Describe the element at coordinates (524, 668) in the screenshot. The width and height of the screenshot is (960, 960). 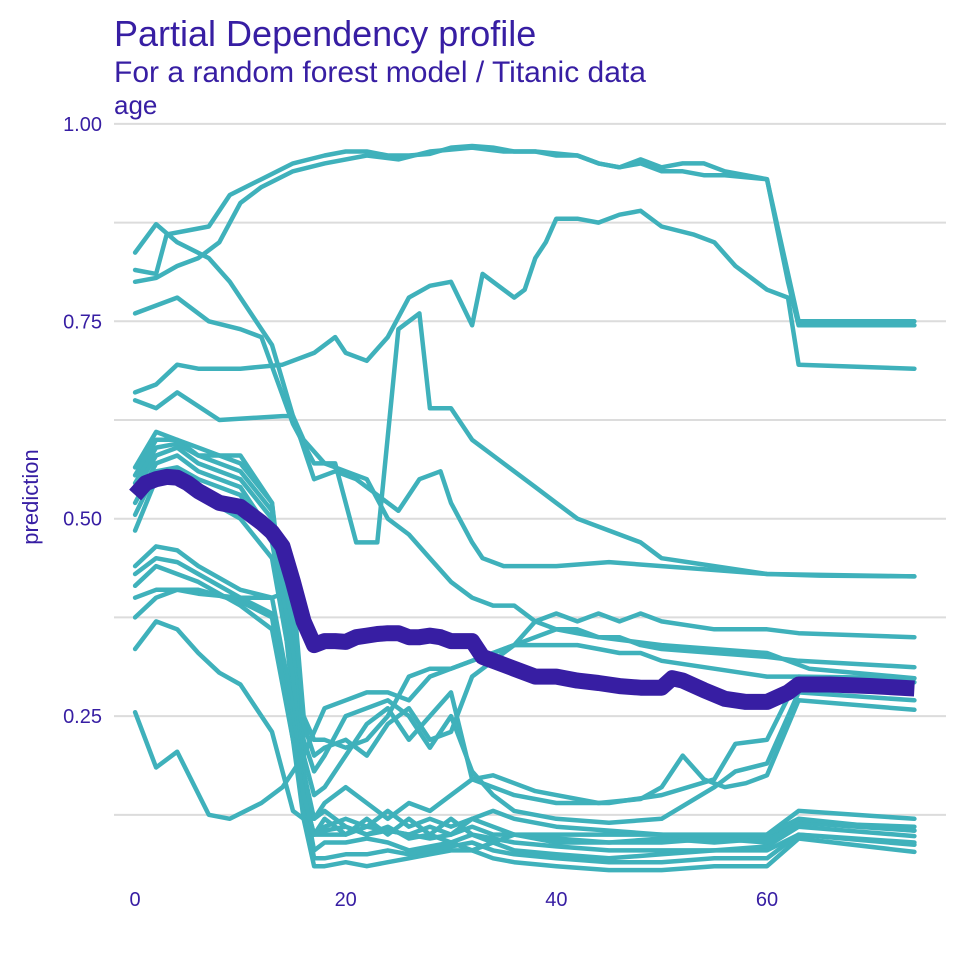
I see `profile-line` at that location.